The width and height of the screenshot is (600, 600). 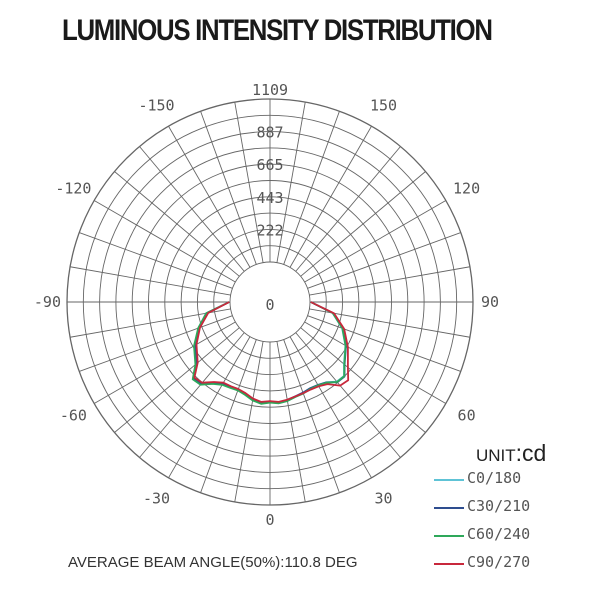 I want to click on legend-label: C30/210, so click(x=499, y=506).